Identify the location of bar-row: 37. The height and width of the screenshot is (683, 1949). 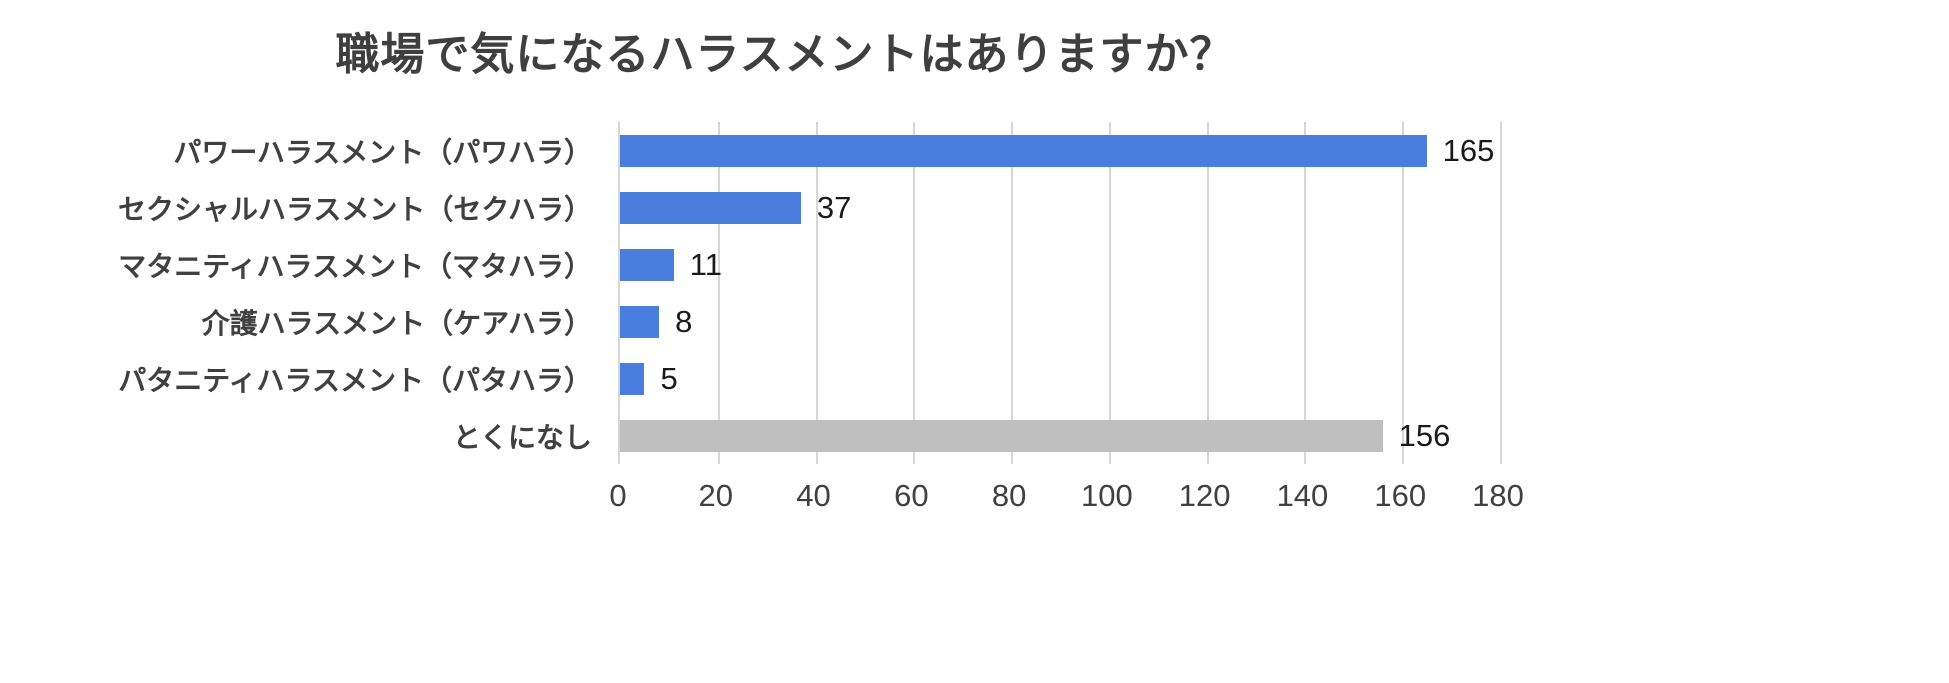
(1060, 207).